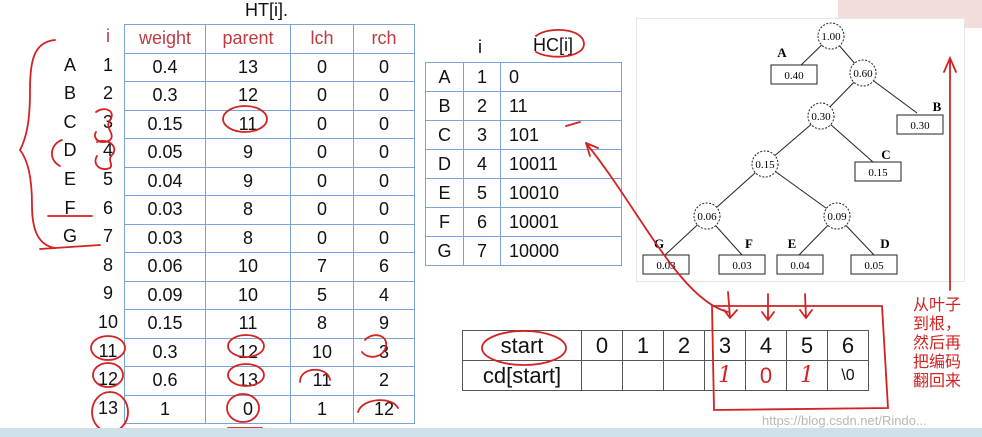  I want to click on arrow-code-path, so click(657, 227).